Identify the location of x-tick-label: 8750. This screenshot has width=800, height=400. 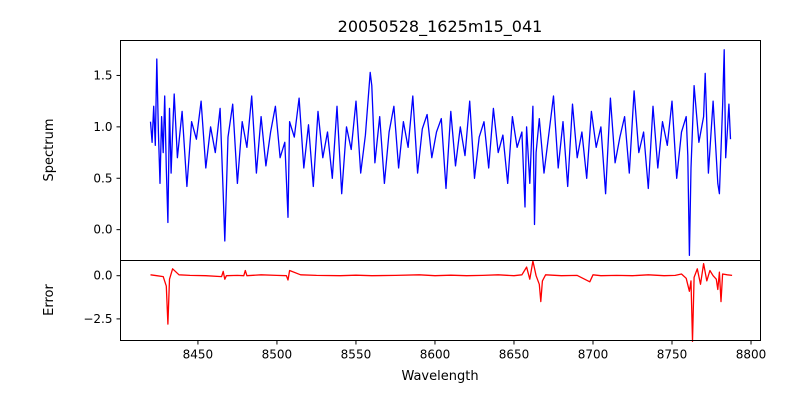
(672, 355).